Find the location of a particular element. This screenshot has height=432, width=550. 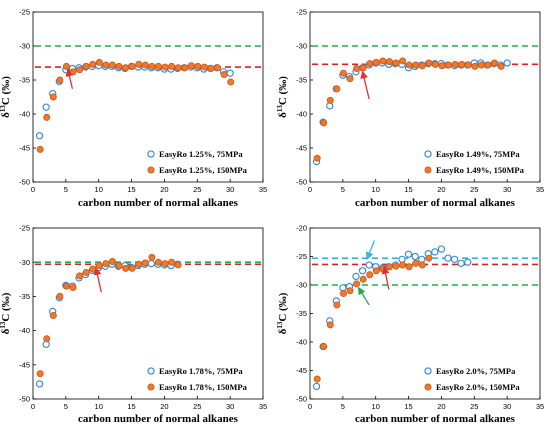

legend-label-150mpa: EasyRo 1.78%, 150MPa is located at coordinates (203, 387).